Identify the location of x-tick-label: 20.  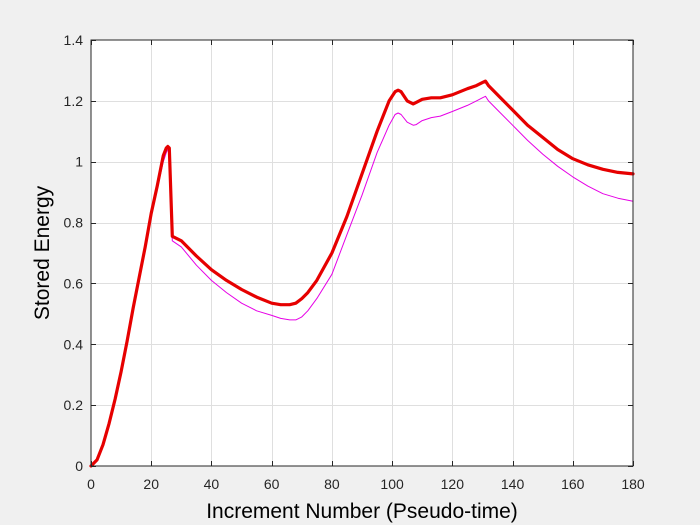
(151, 484).